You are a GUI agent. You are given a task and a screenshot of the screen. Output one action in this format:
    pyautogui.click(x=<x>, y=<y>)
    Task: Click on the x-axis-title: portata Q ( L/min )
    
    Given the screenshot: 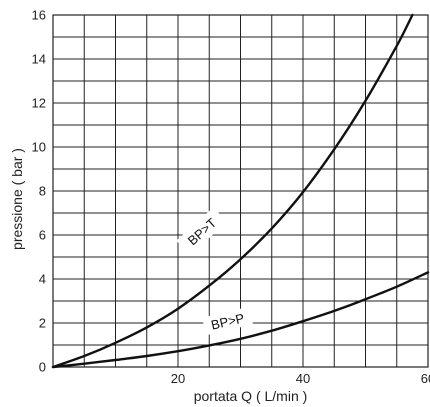 What is the action you would take?
    pyautogui.click(x=251, y=396)
    